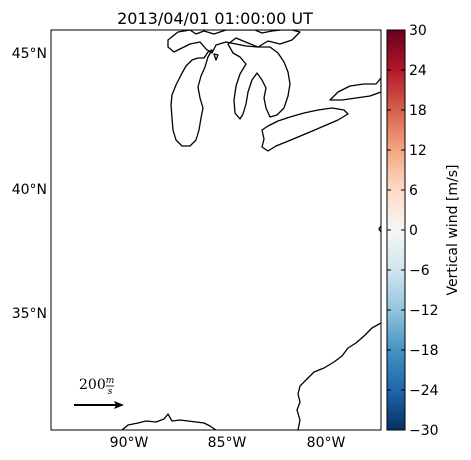  What do you see at coordinates (110, 392) in the screenshot?
I see `quiver-key-unit-denominator: s` at bounding box center [110, 392].